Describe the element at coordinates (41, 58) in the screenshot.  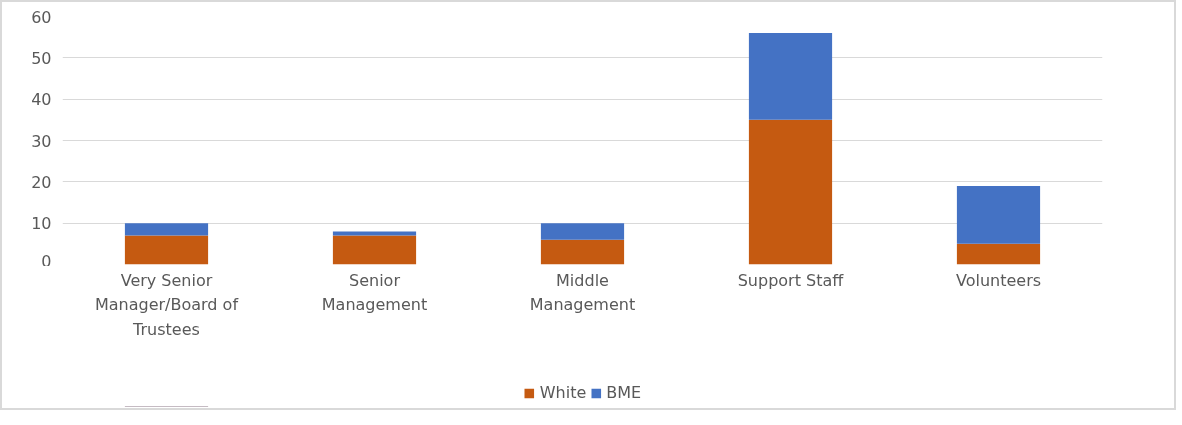
I see `y-tick-label: 50` at that location.